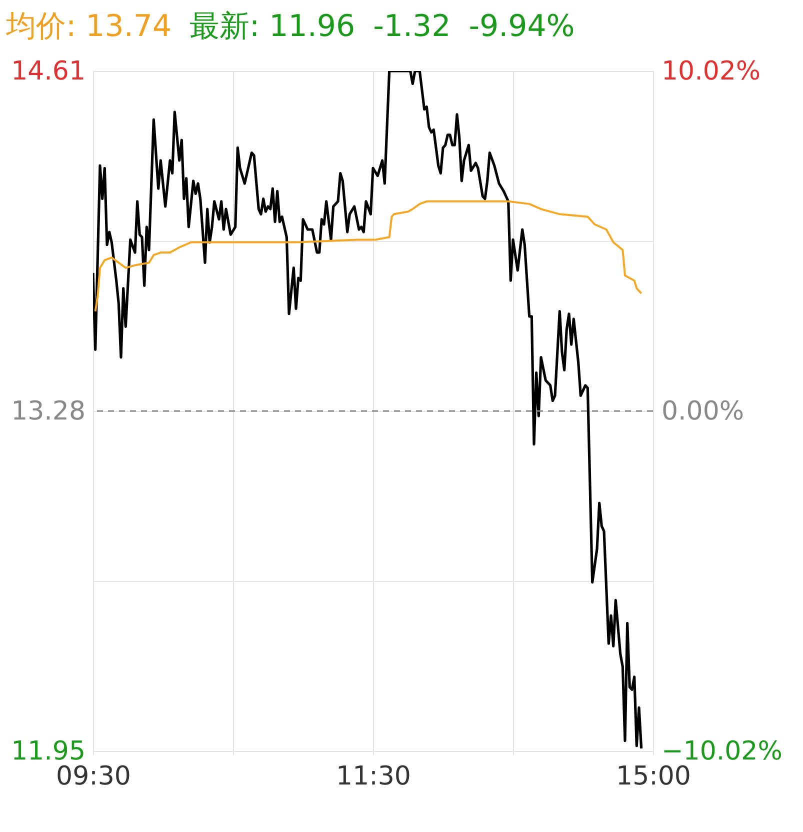 Image resolution: width=803 pixels, height=832 pixels. I want to click on chart-title: 均价: 13.74, so click(89, 26).